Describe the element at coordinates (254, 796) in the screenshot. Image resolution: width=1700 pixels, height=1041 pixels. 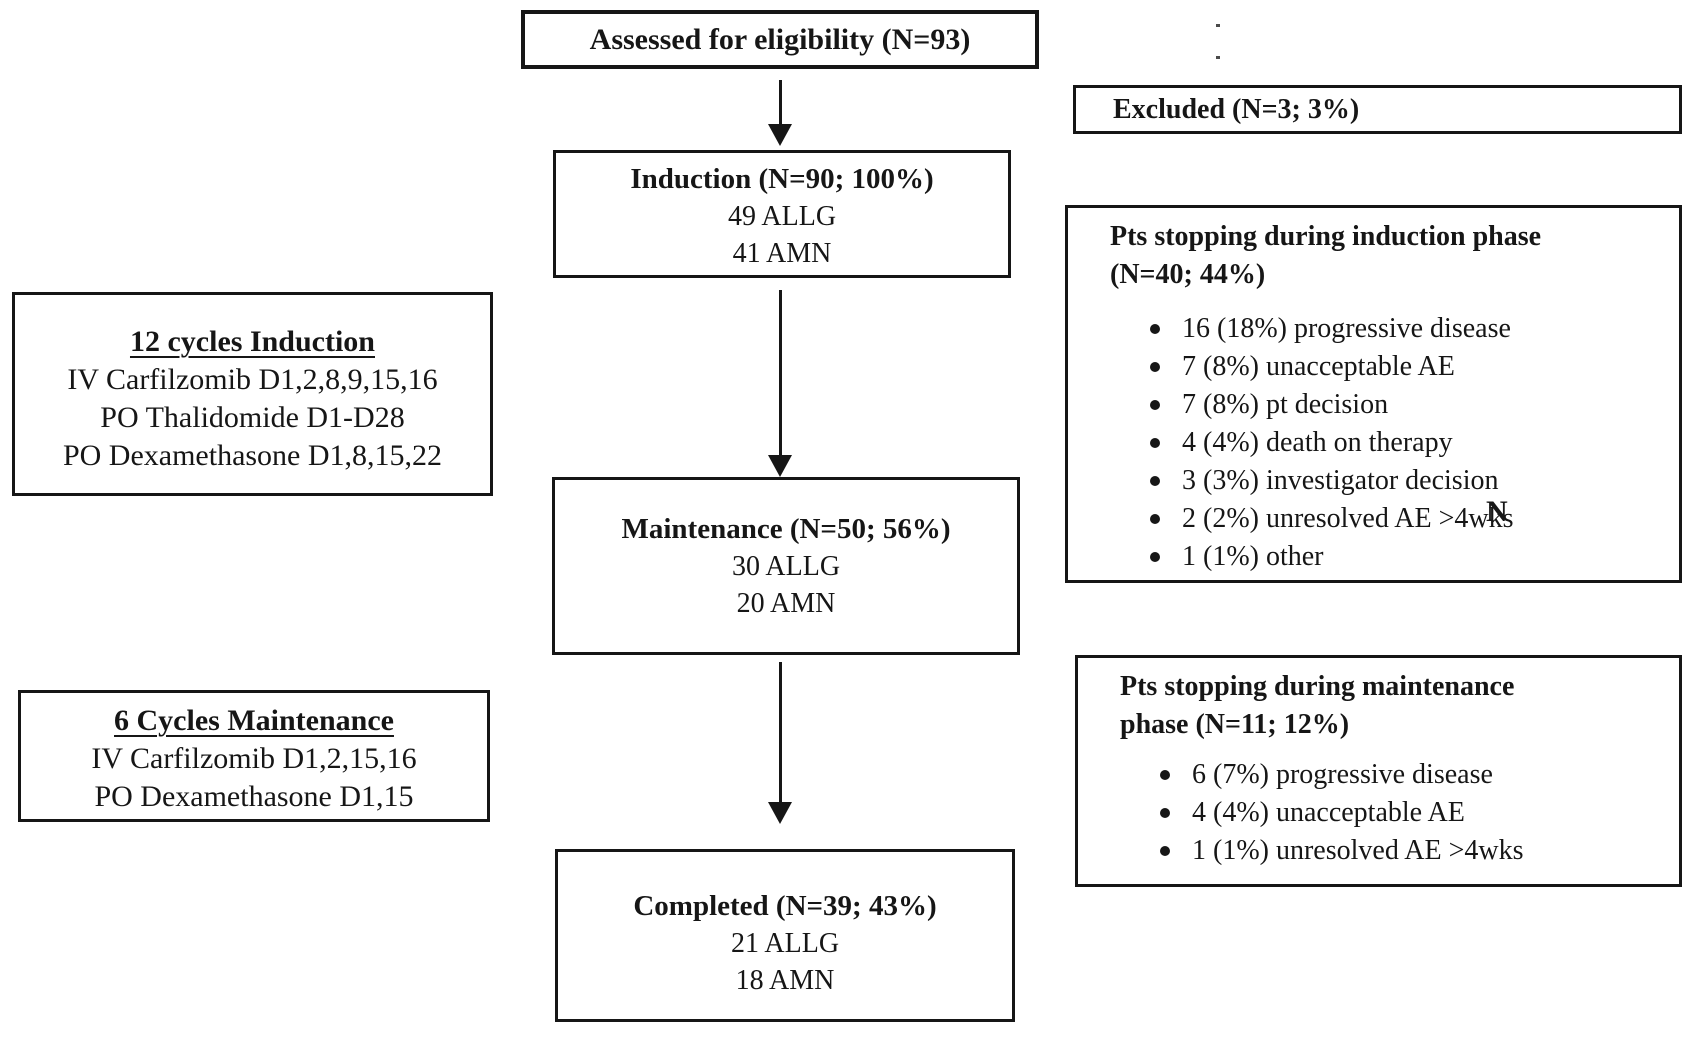
I see `regimen-line-dexamethasone: PO Dexamethasone D1,15` at that location.